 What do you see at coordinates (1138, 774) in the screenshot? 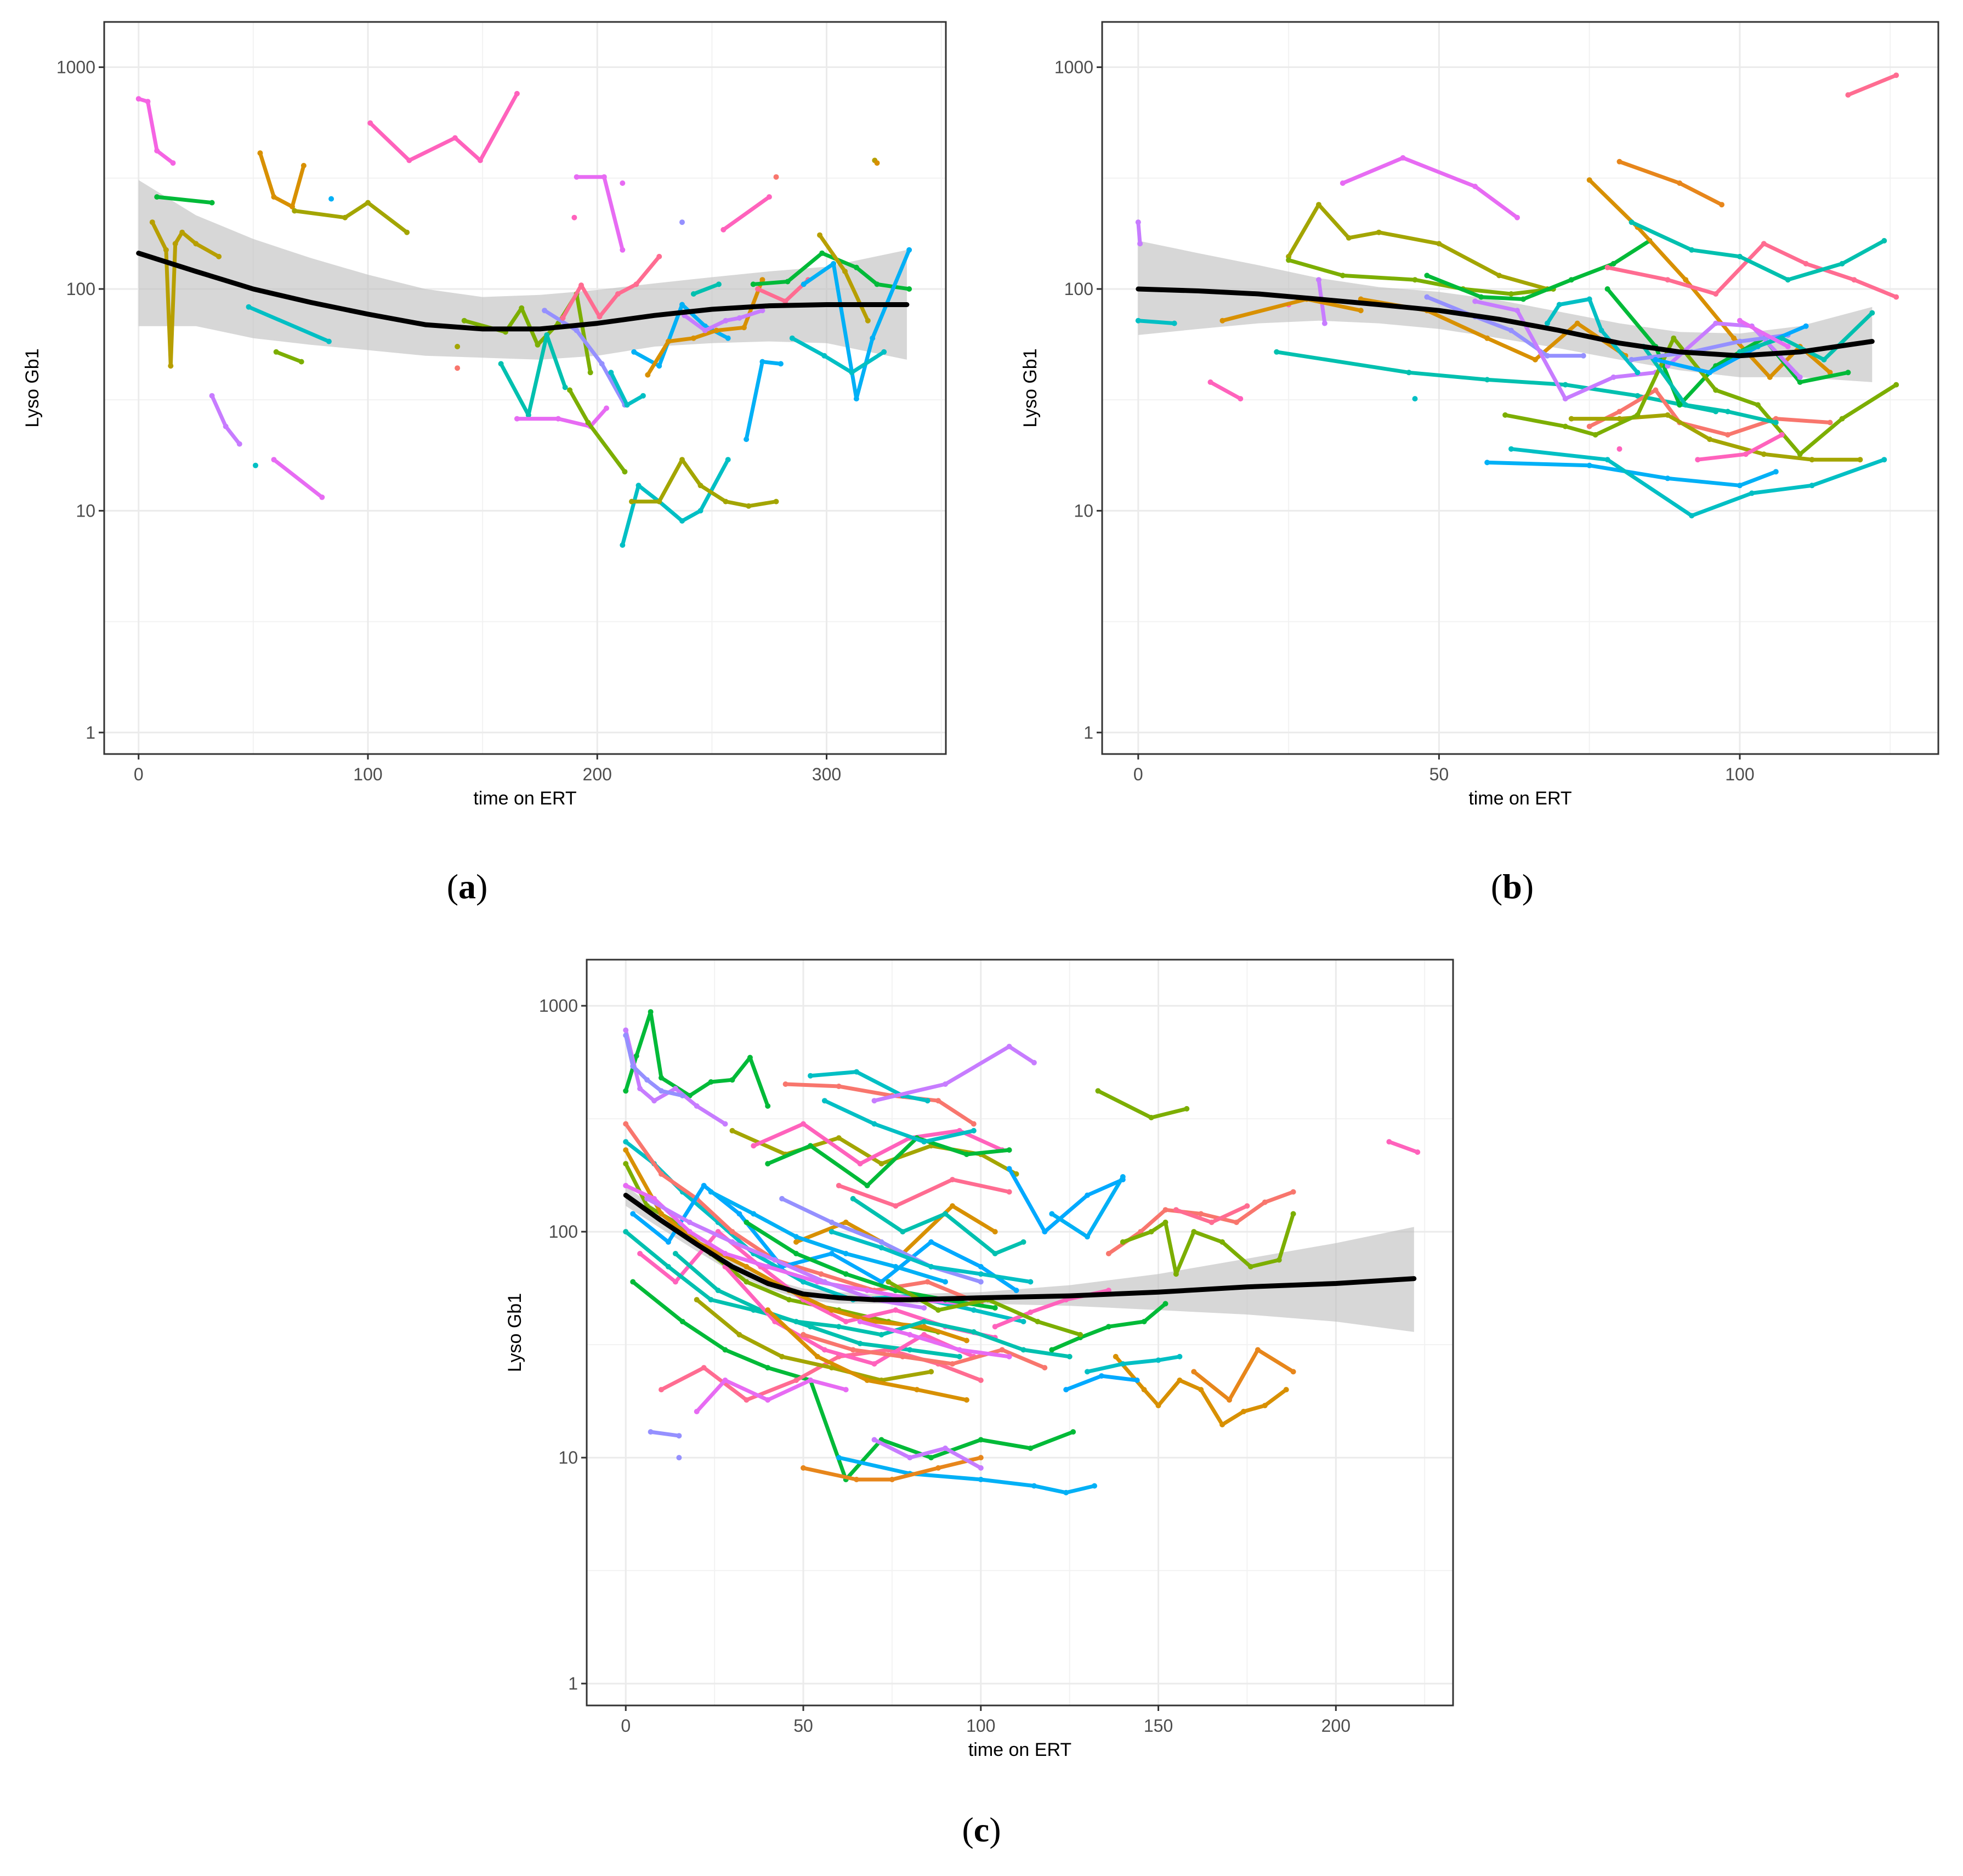
I see `x-tick-label: 0` at bounding box center [1138, 774].